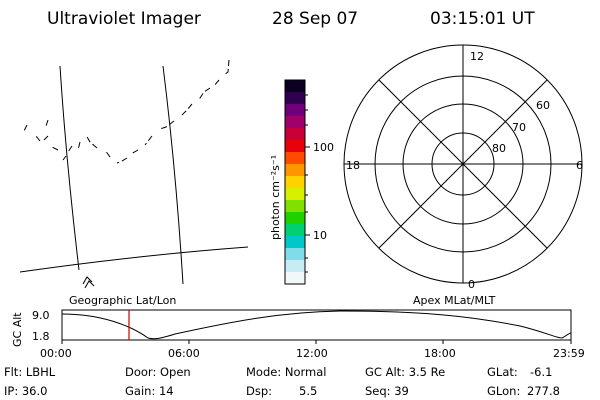 The image size is (600, 400). What do you see at coordinates (502, 372) in the screenshot?
I see `glat-label: GLat:` at bounding box center [502, 372].